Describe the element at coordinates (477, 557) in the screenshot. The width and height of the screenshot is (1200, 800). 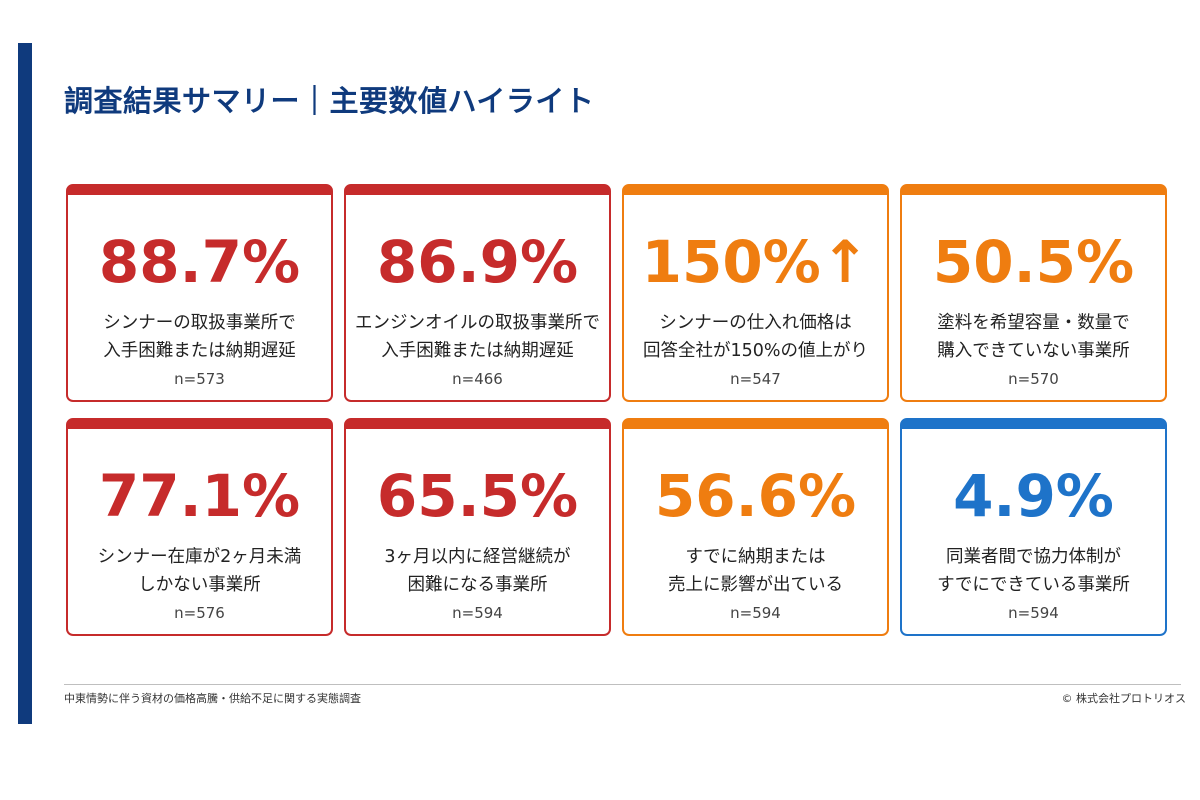
I see `stat-description-line: 3ヶ月以内に経営継続が` at that location.